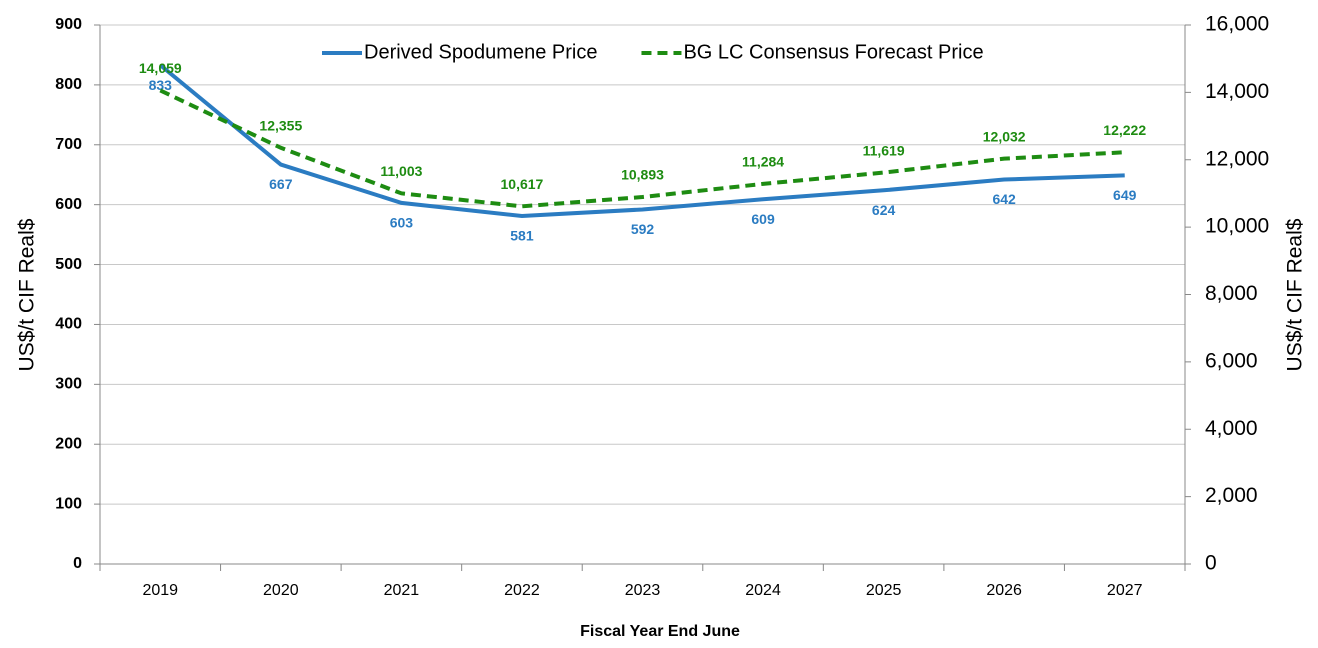  I want to click on legend-label: BG LC Consensus Forecast Price, so click(833, 52).